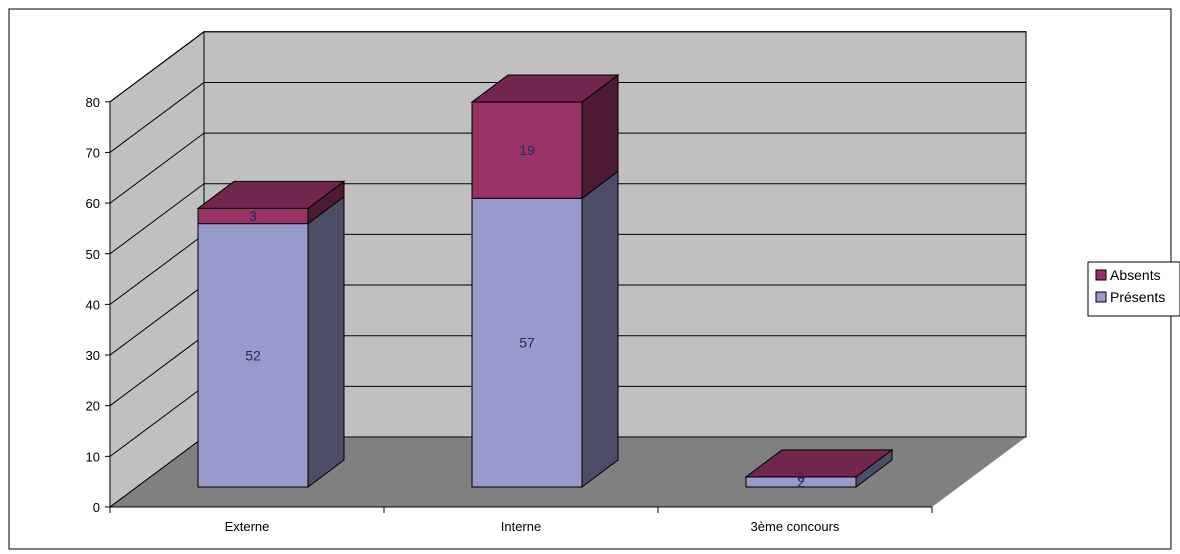  Describe the element at coordinates (1135, 275) in the screenshot. I see `legend-label: Absents` at that location.